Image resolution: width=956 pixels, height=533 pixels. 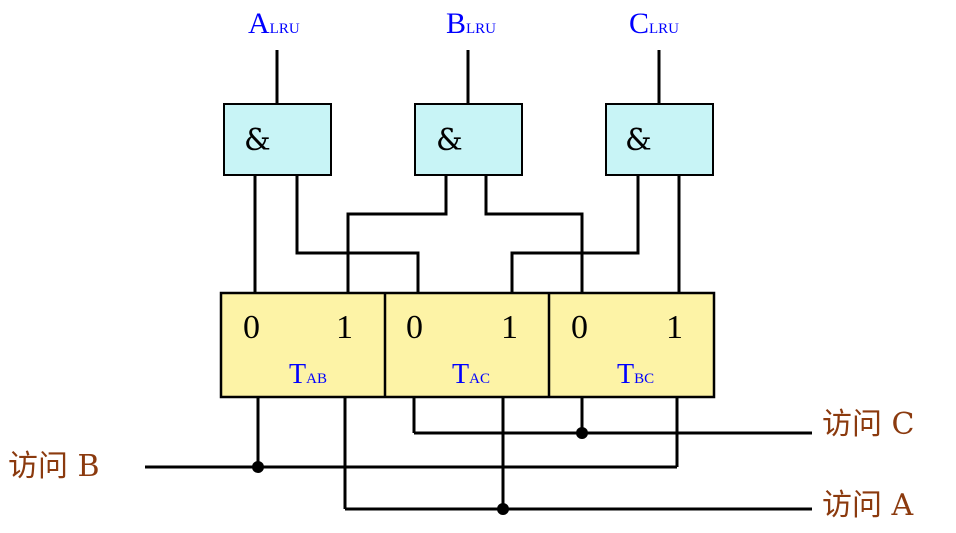 What do you see at coordinates (397, 234) in the screenshot?
I see `wire-gate-b-to-tab1` at bounding box center [397, 234].